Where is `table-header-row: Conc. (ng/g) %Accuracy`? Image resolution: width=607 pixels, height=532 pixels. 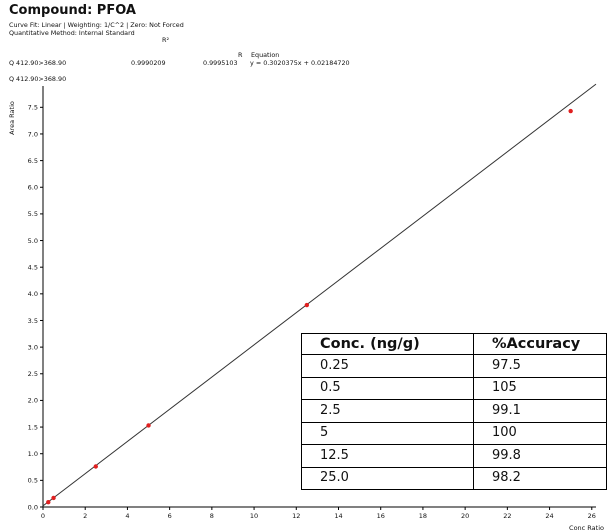 table-header-row: Conc. (ng/g) %Accuracy is located at coordinates (454, 344).